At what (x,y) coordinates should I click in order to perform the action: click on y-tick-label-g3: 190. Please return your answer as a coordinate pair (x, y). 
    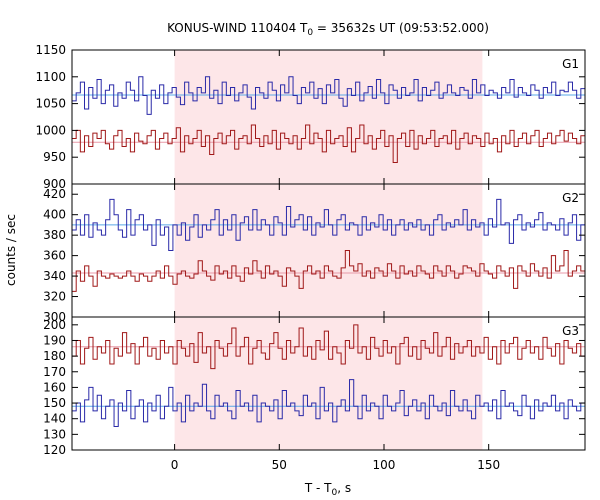
    Looking at the image, I should click on (54, 340).